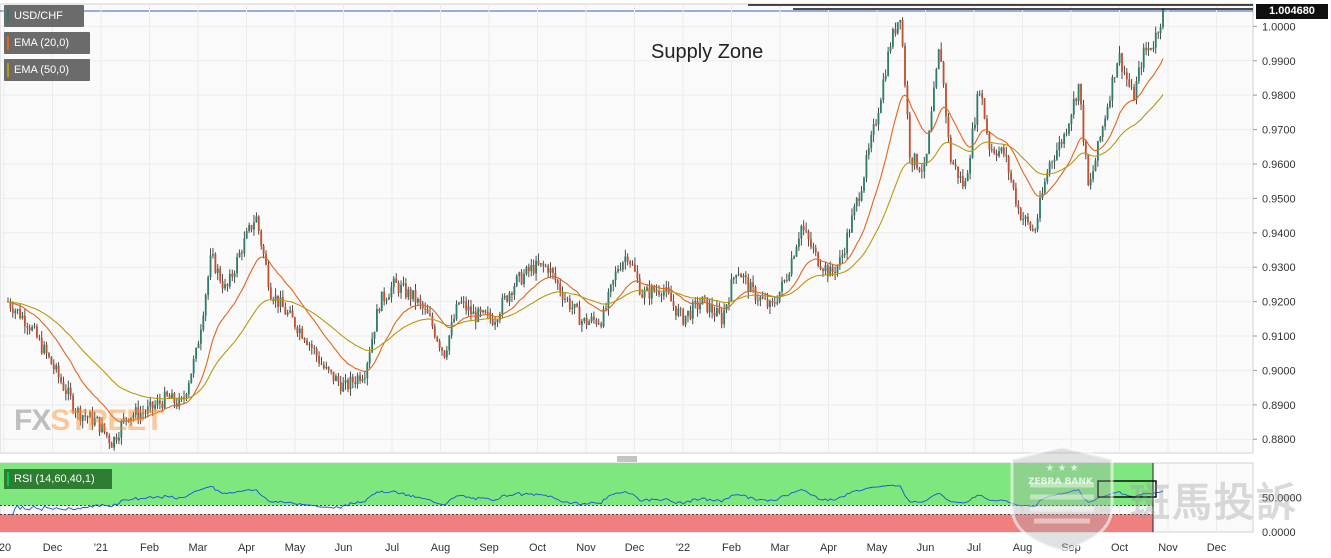 Image resolution: width=1331 pixels, height=558 pixels. Describe the element at coordinates (1279, 165) in the screenshot. I see `price-tick-label: 0.9600` at that location.